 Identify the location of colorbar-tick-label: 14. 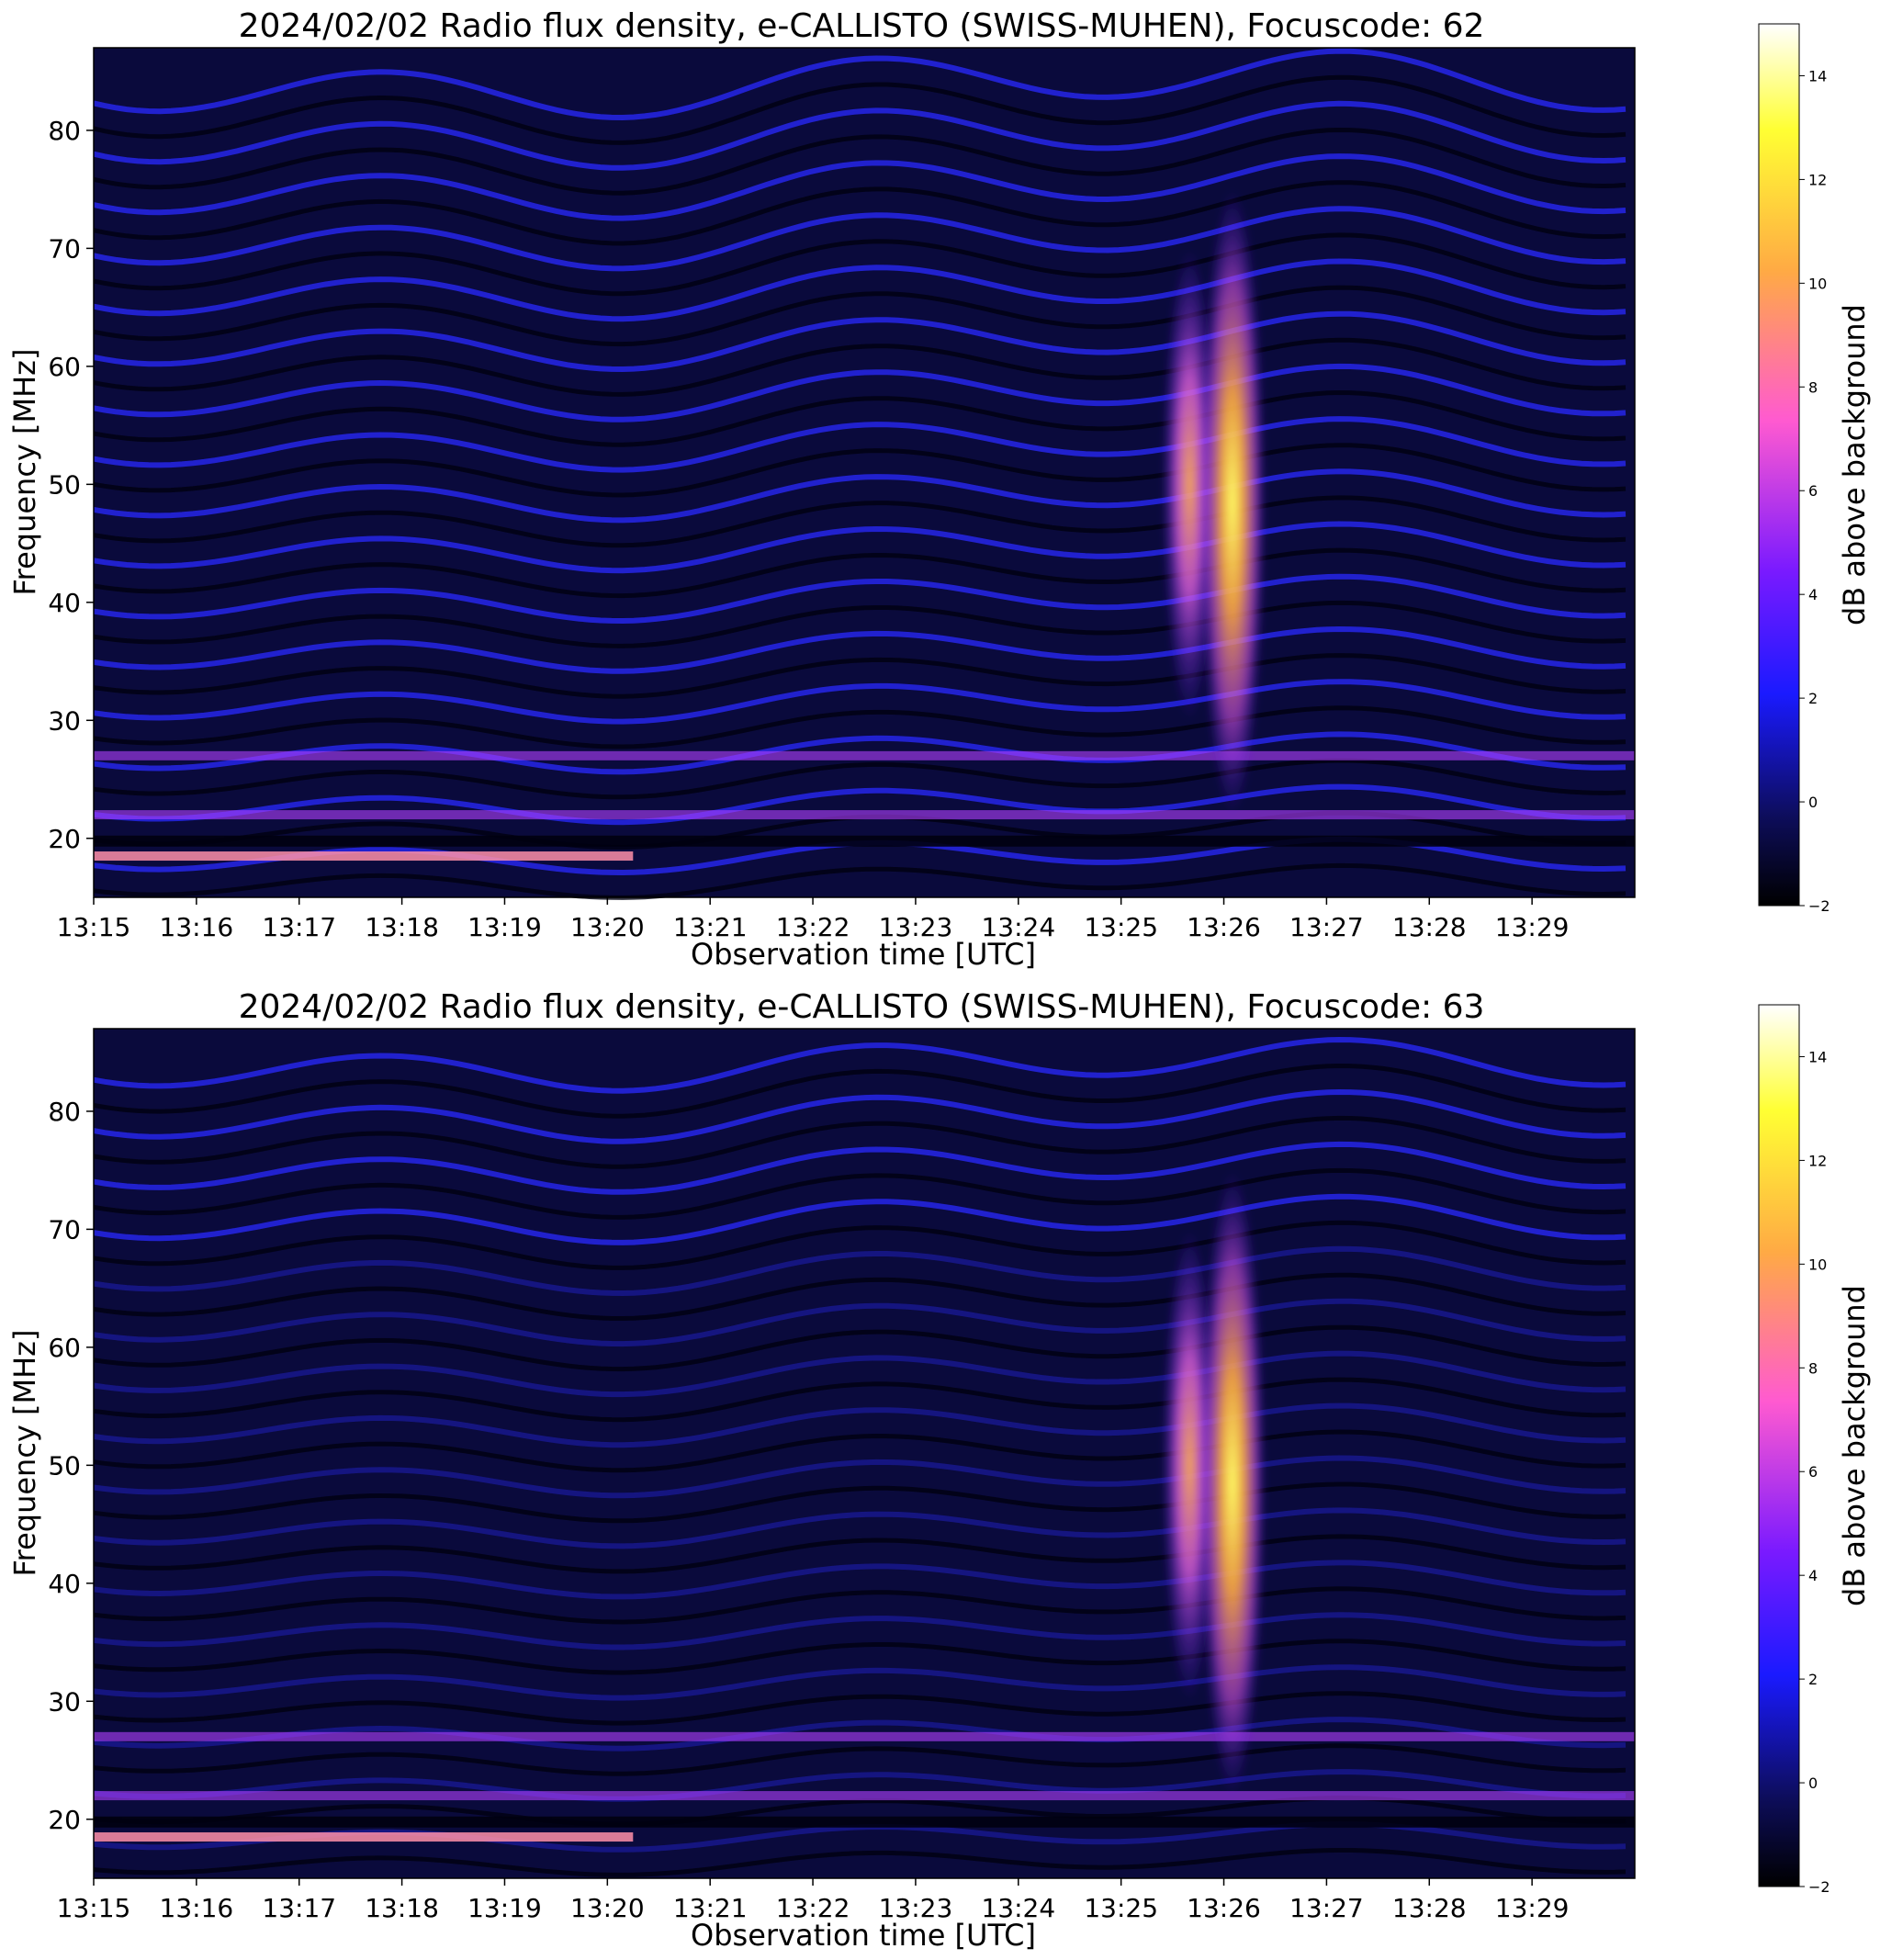
(1817, 75).